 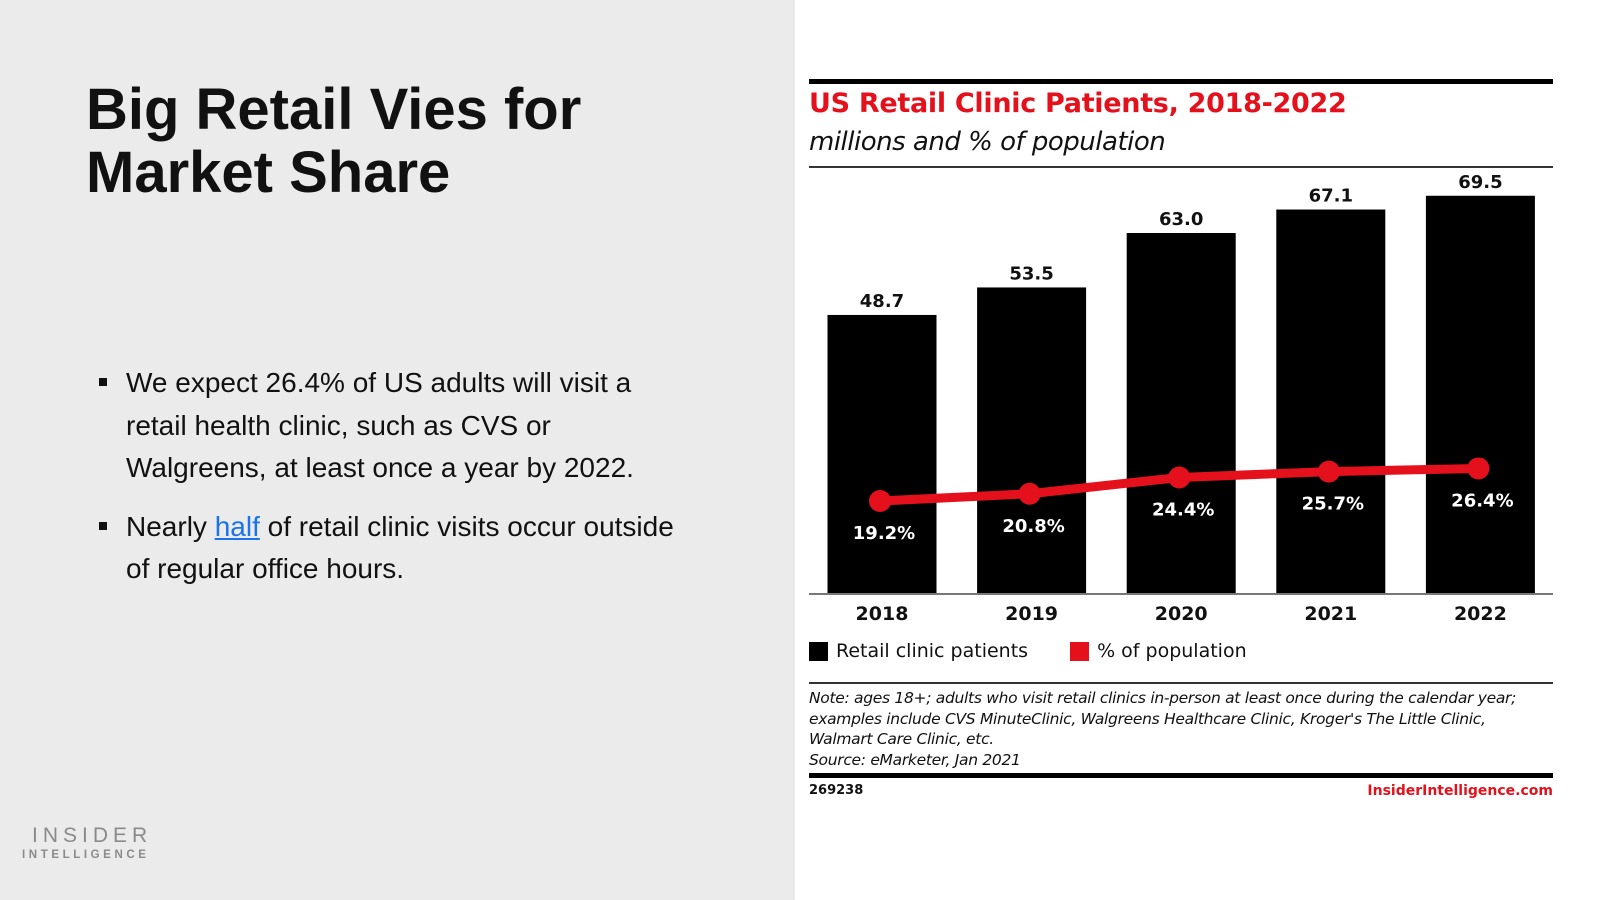 I want to click on bar-2021, so click(x=1331, y=401).